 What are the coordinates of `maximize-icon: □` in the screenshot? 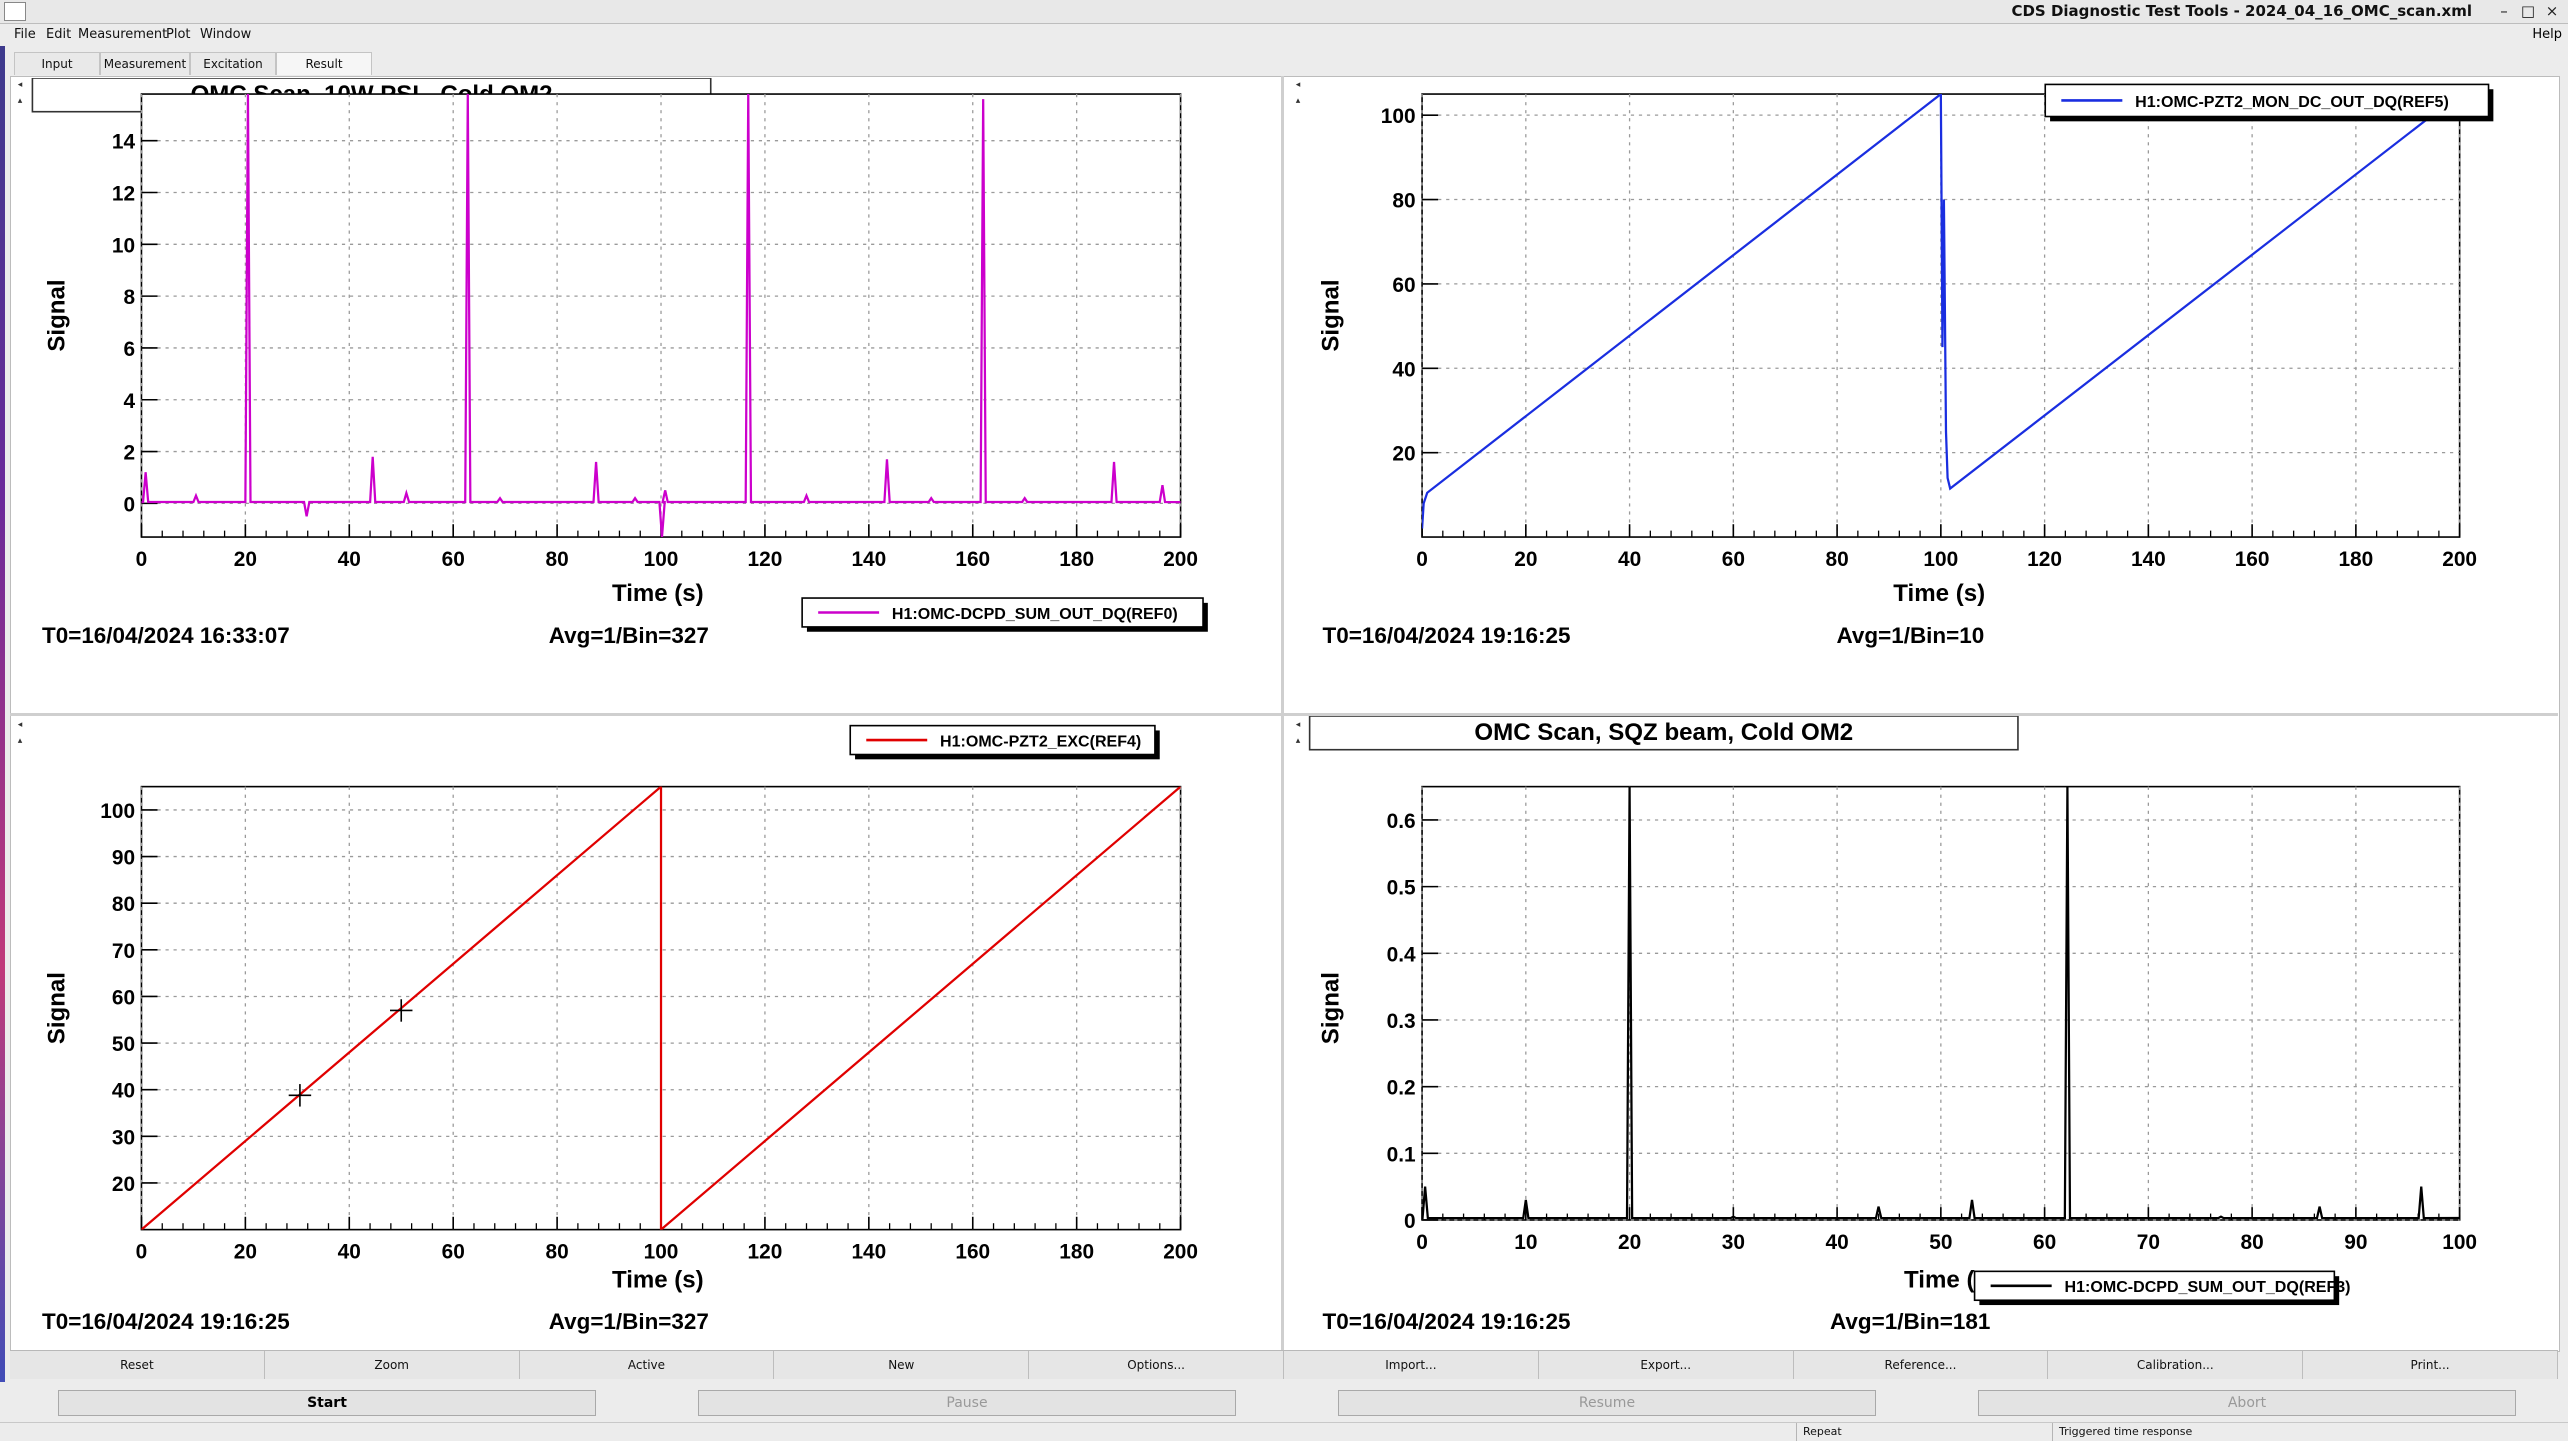 It's located at (2528, 11).